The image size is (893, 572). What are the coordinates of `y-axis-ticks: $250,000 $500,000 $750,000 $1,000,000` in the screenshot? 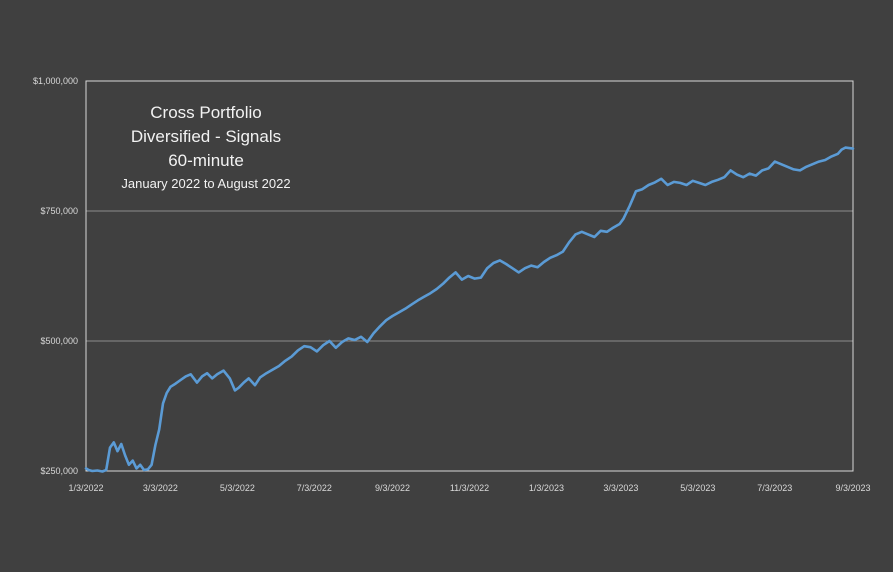 It's located at (55, 276).